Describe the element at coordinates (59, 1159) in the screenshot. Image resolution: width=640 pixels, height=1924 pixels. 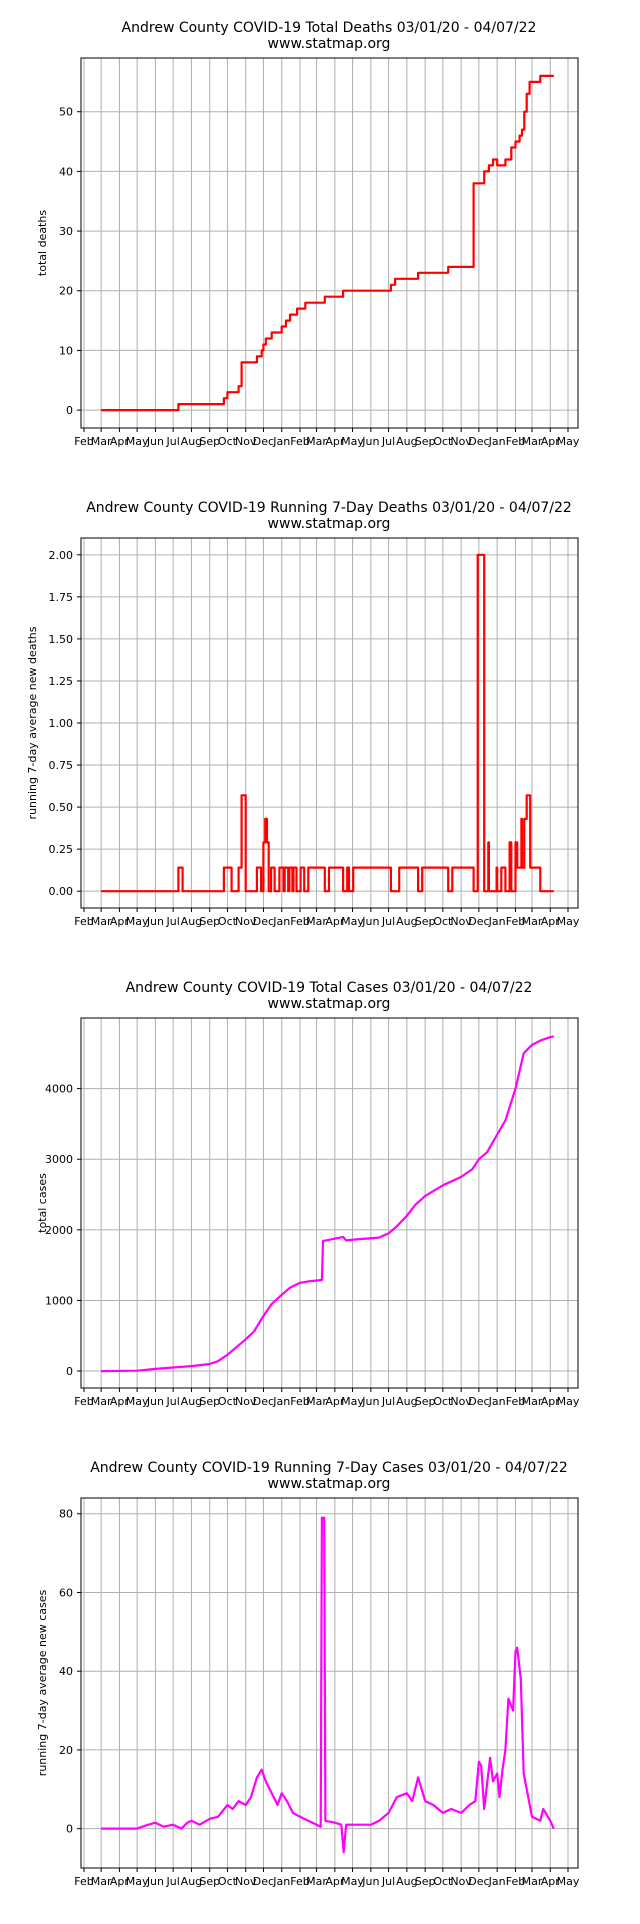
I see `y-tick-label: 3000` at that location.